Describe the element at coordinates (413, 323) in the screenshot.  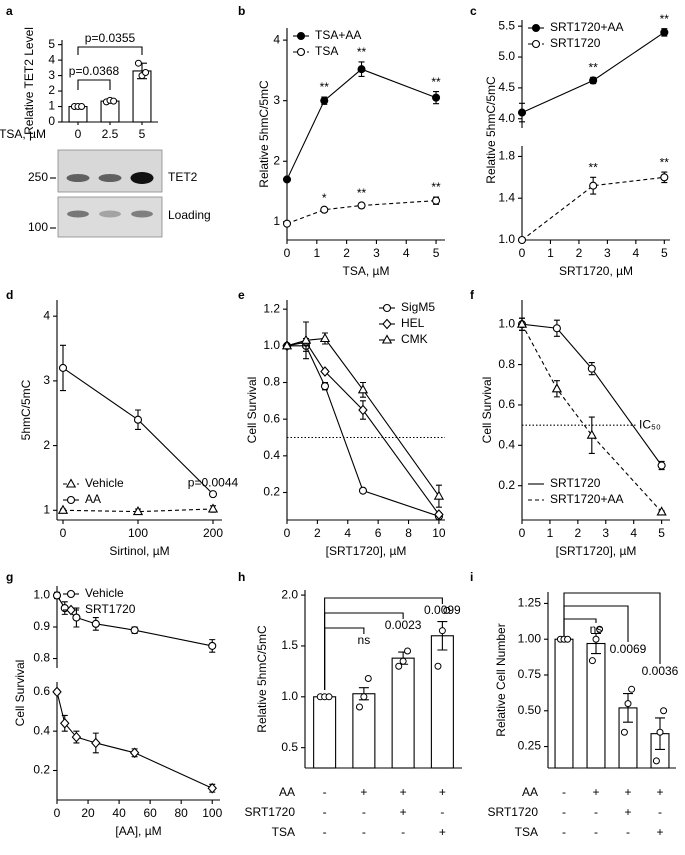
I see `legend-label: HEL` at that location.